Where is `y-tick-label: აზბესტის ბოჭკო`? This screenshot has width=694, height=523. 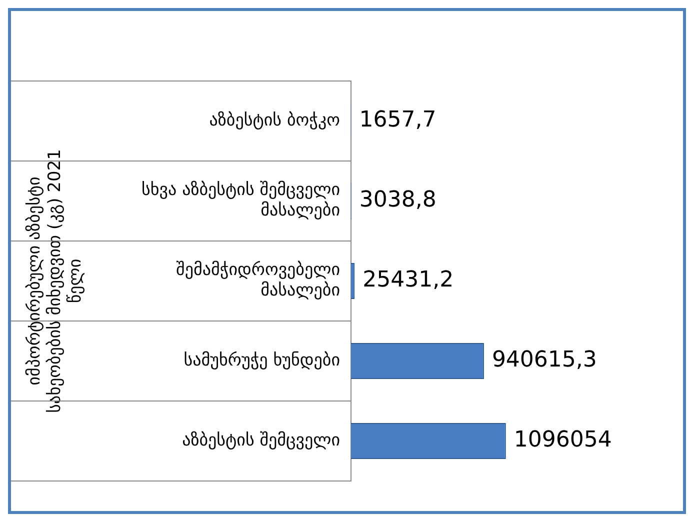
y-tick-label: აზბესტის ბოჭკო is located at coordinates (274, 120).